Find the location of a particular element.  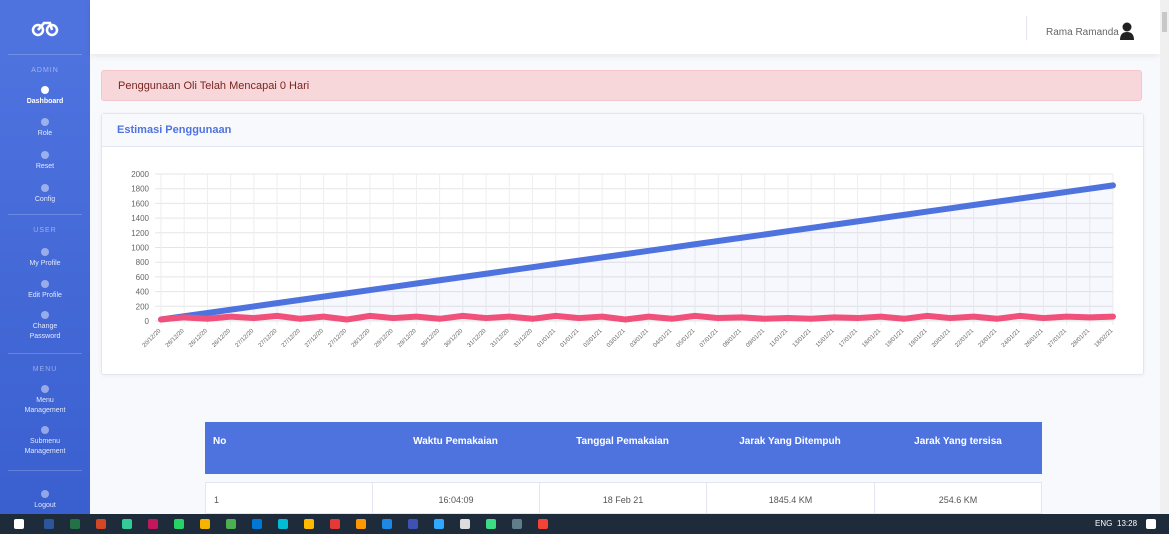

x-tick-label: 18/01/21 is located at coordinates (871, 338).